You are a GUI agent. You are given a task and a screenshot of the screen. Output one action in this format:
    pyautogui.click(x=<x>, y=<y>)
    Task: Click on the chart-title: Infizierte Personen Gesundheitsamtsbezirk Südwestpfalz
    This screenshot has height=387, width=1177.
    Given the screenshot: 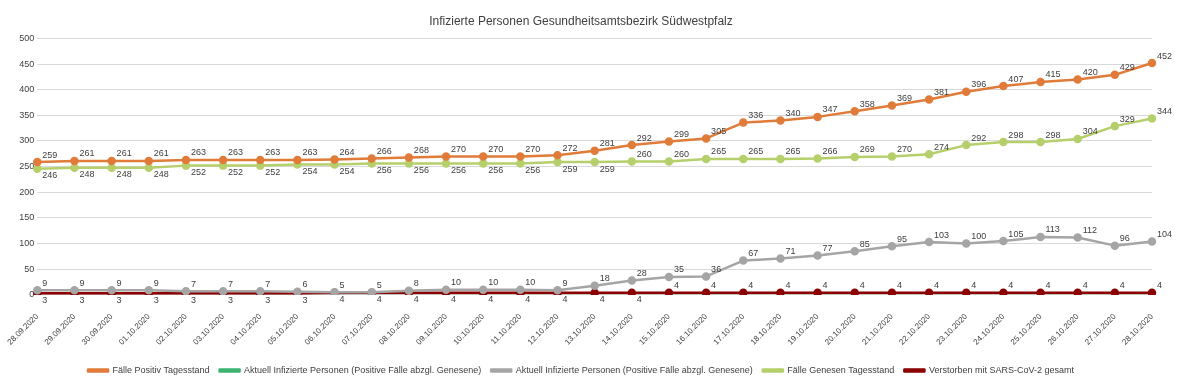 What is the action you would take?
    pyautogui.click(x=581, y=20)
    